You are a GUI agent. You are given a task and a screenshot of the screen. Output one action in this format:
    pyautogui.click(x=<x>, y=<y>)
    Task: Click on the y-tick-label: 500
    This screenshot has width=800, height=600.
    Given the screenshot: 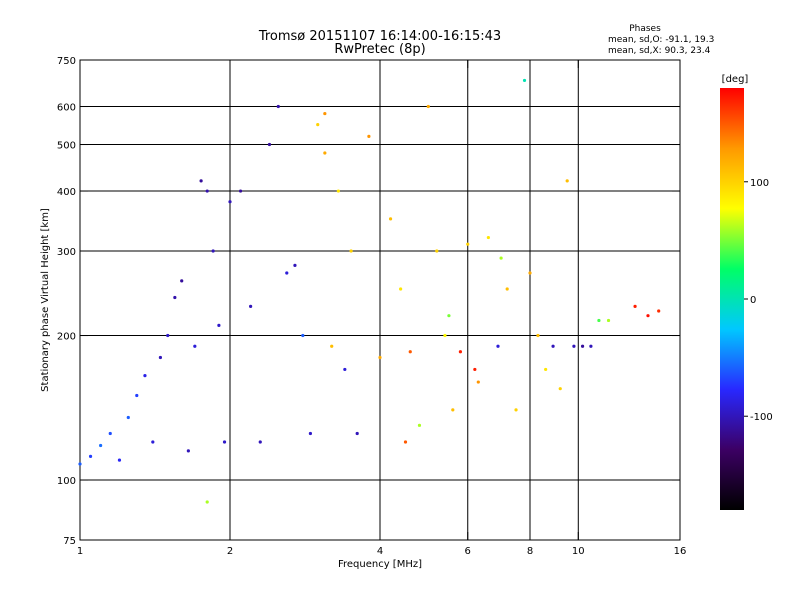 What is the action you would take?
    pyautogui.click(x=66, y=146)
    